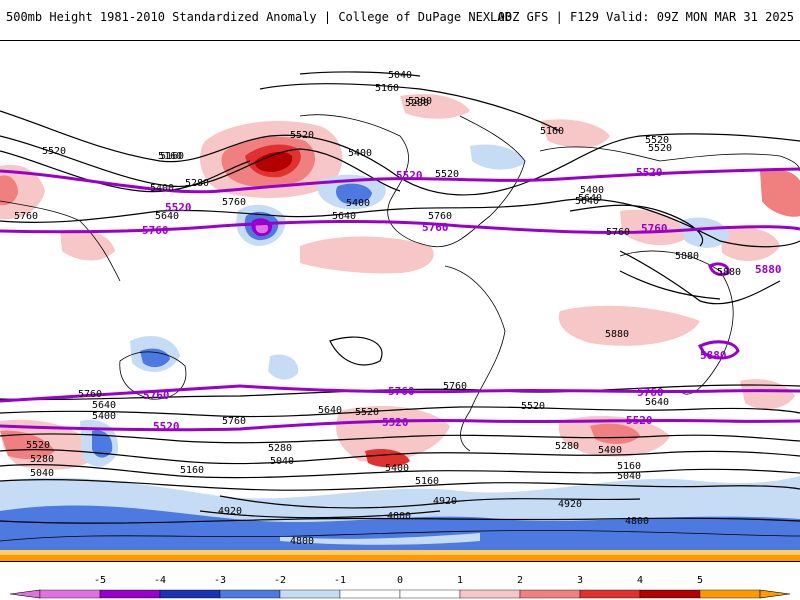 The width and height of the screenshot is (800, 600). Describe the element at coordinates (100, 580) in the screenshot. I see `legend-tick-label: -5` at that location.